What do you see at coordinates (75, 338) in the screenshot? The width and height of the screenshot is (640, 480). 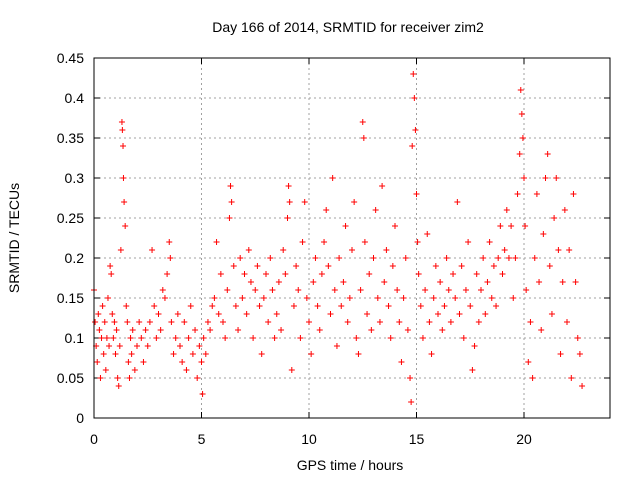 I see `y-tick-label: 0.1` at bounding box center [75, 338].